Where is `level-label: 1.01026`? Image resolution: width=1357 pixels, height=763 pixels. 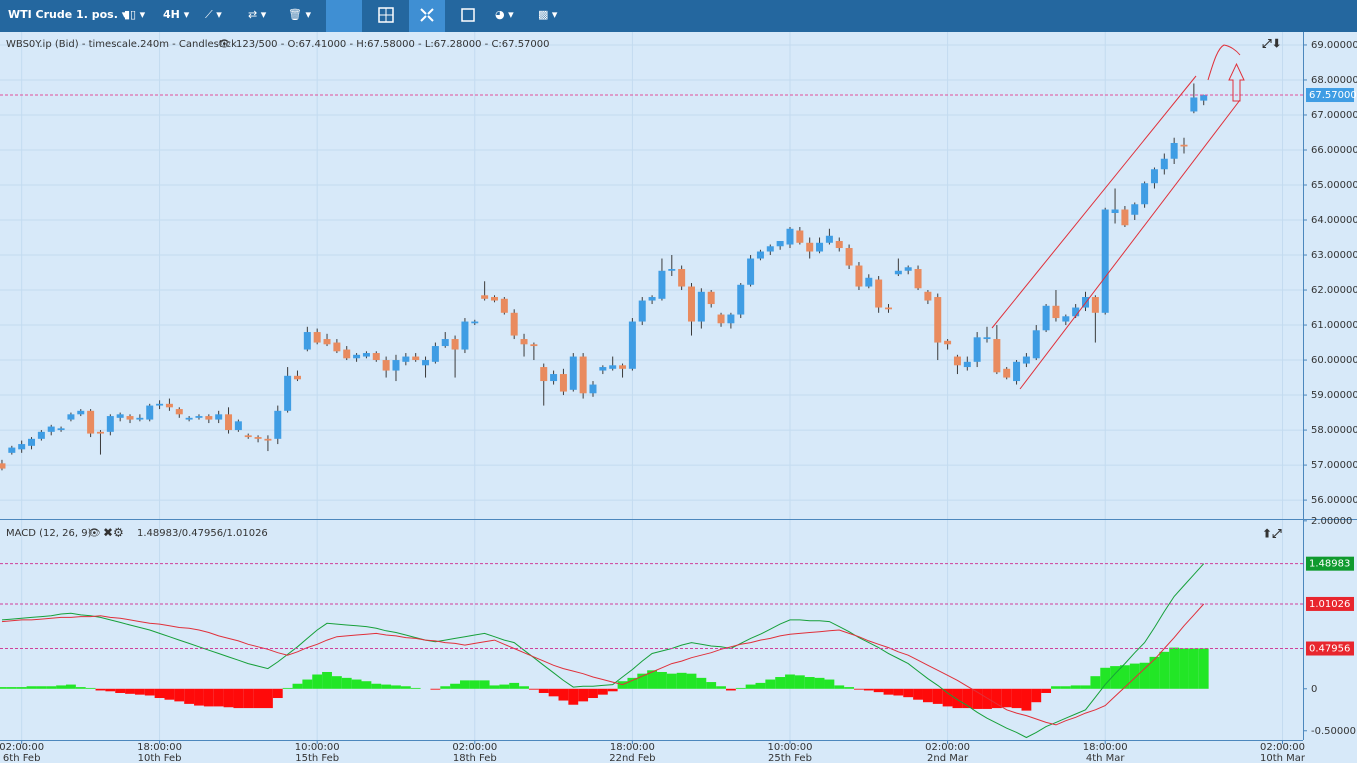
level-label: 1.01026 is located at coordinates (1329, 604).